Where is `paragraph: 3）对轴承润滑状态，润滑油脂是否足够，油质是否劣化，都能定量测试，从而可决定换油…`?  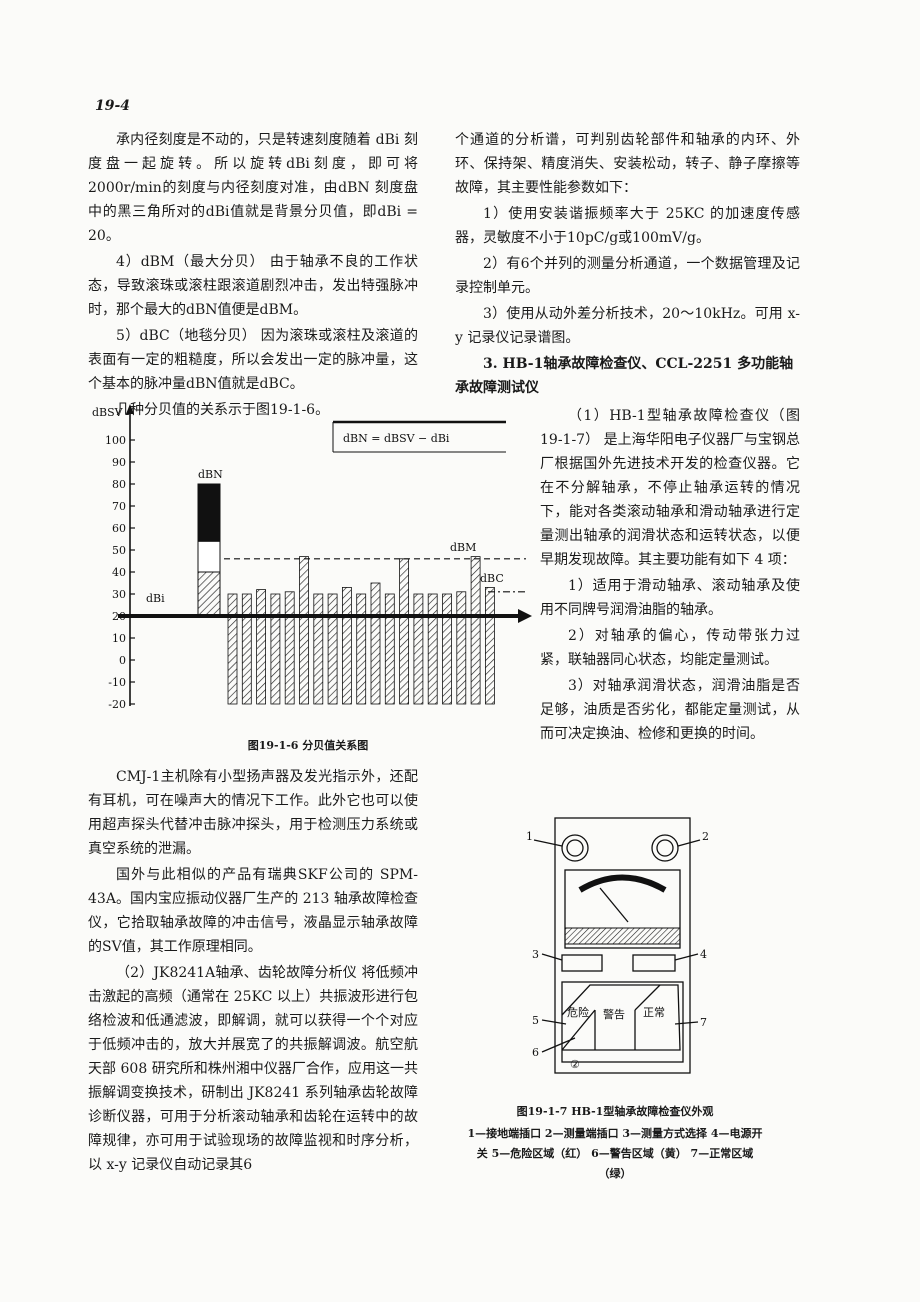
paragraph: 3）对轴承润滑状态，润滑油脂是否足够，油质是否劣化，都能定量测试，从而可决定换油… is located at coordinates (670, 710).